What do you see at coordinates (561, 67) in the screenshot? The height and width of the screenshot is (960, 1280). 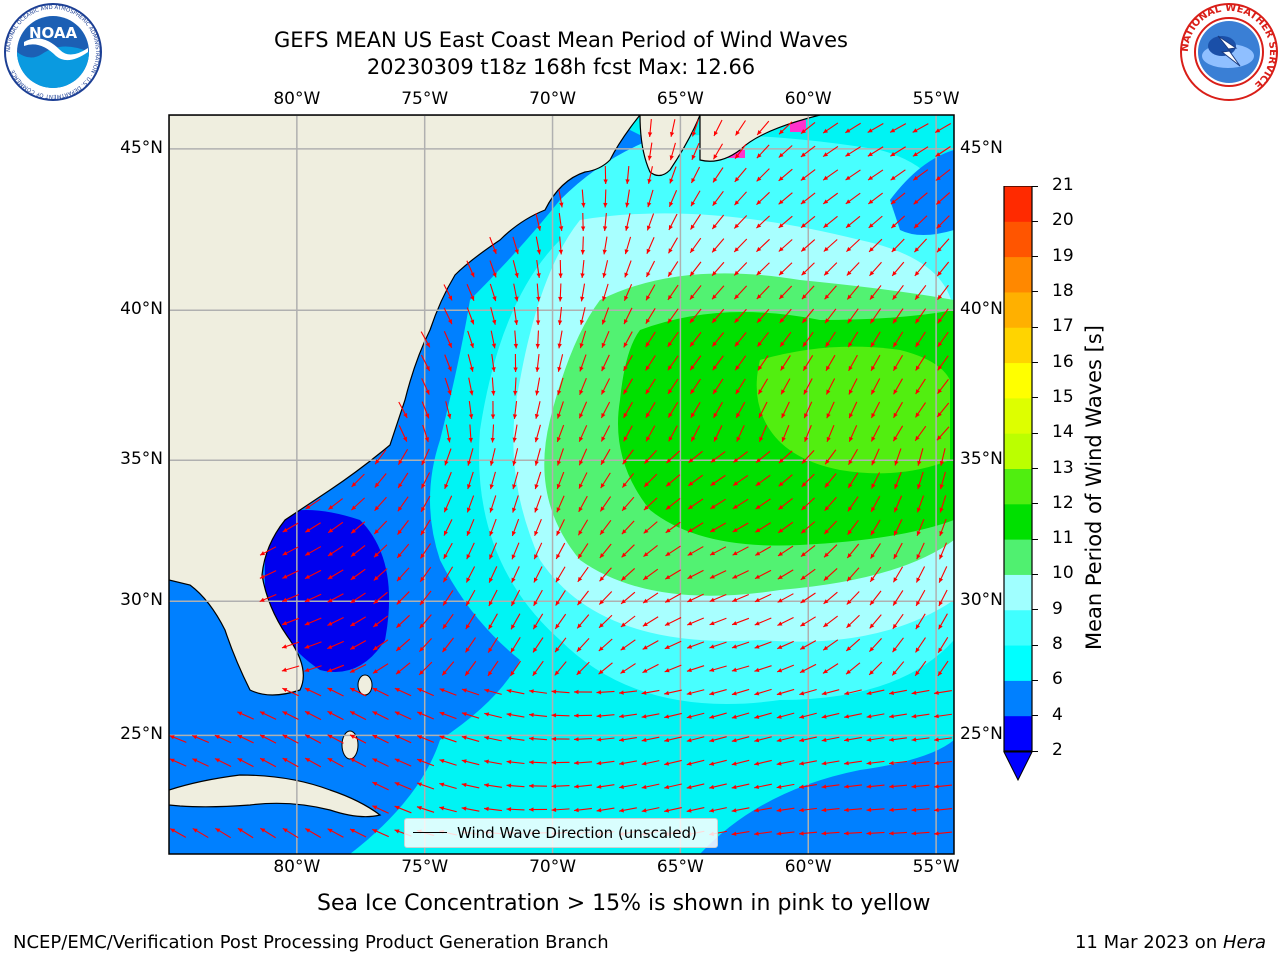 I see `chart-subtitle: 20230309 t18z 168h fcst Max: 12.66` at bounding box center [561, 67].